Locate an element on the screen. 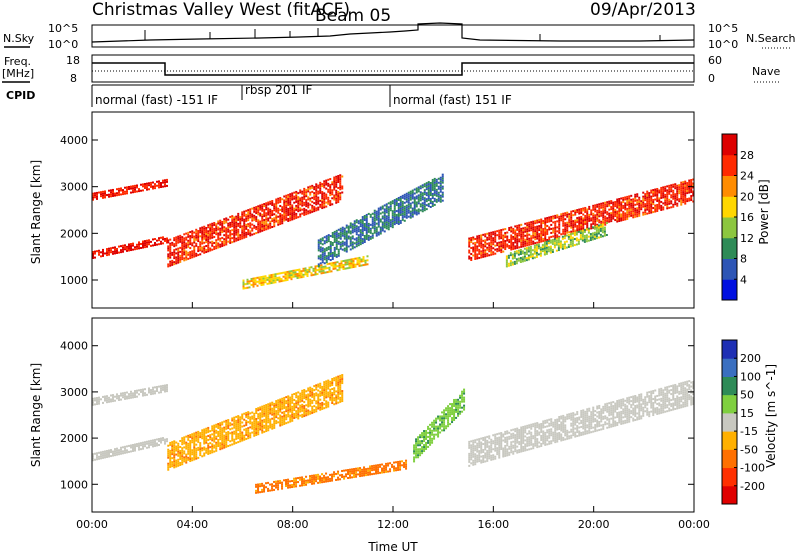 This screenshot has height=554, width=800. nsky-trace is located at coordinates (393, 32).